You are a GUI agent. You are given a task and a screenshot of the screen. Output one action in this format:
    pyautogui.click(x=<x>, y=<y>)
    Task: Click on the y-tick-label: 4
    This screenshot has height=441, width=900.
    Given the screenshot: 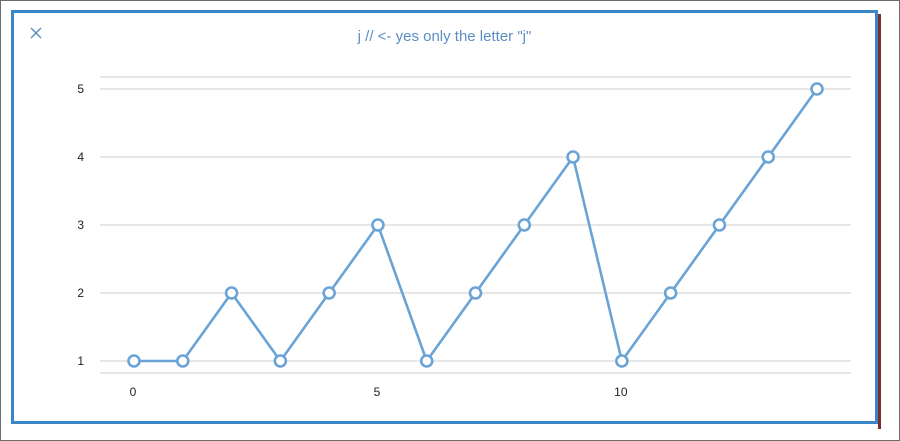 What is the action you would take?
    pyautogui.click(x=80, y=157)
    